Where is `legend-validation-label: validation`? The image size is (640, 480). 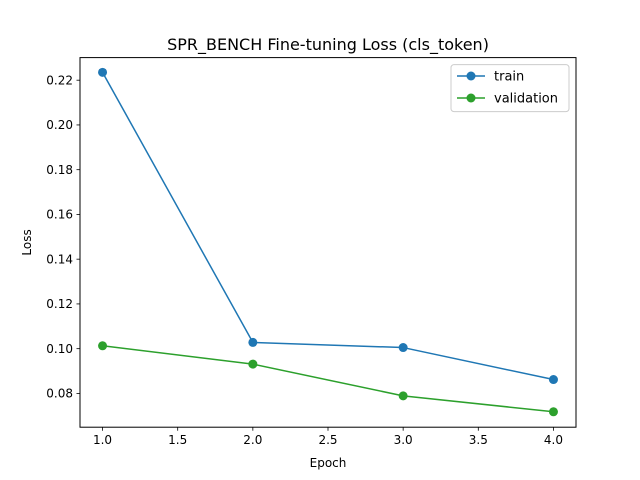
legend-validation-label: validation is located at coordinates (526, 99).